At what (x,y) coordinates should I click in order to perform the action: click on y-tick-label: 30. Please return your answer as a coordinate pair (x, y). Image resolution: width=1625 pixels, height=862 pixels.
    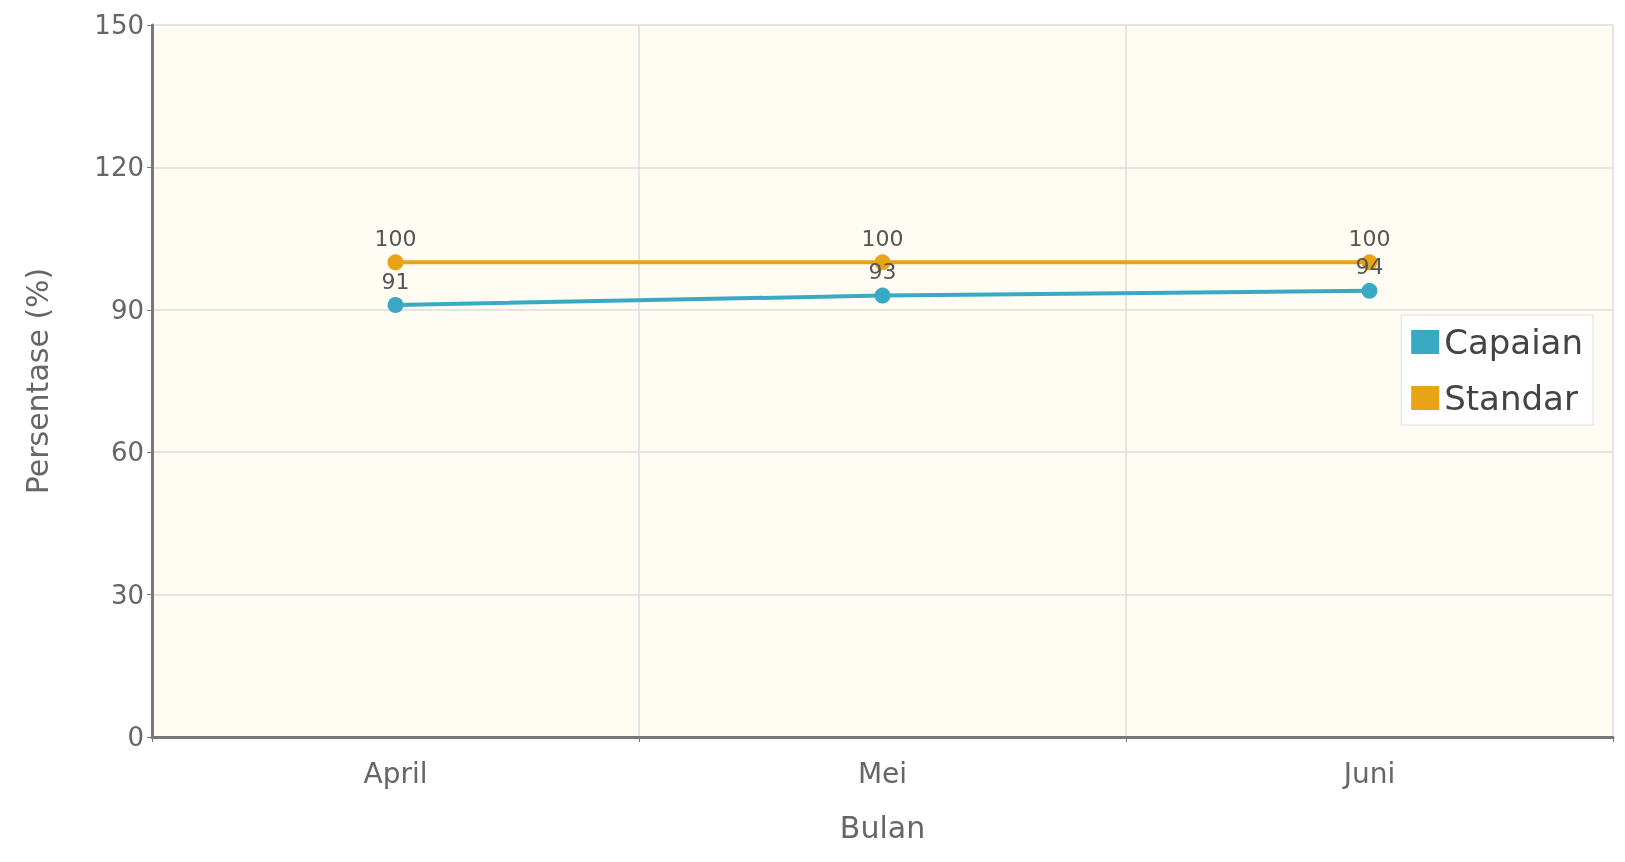
    Looking at the image, I should click on (127, 594).